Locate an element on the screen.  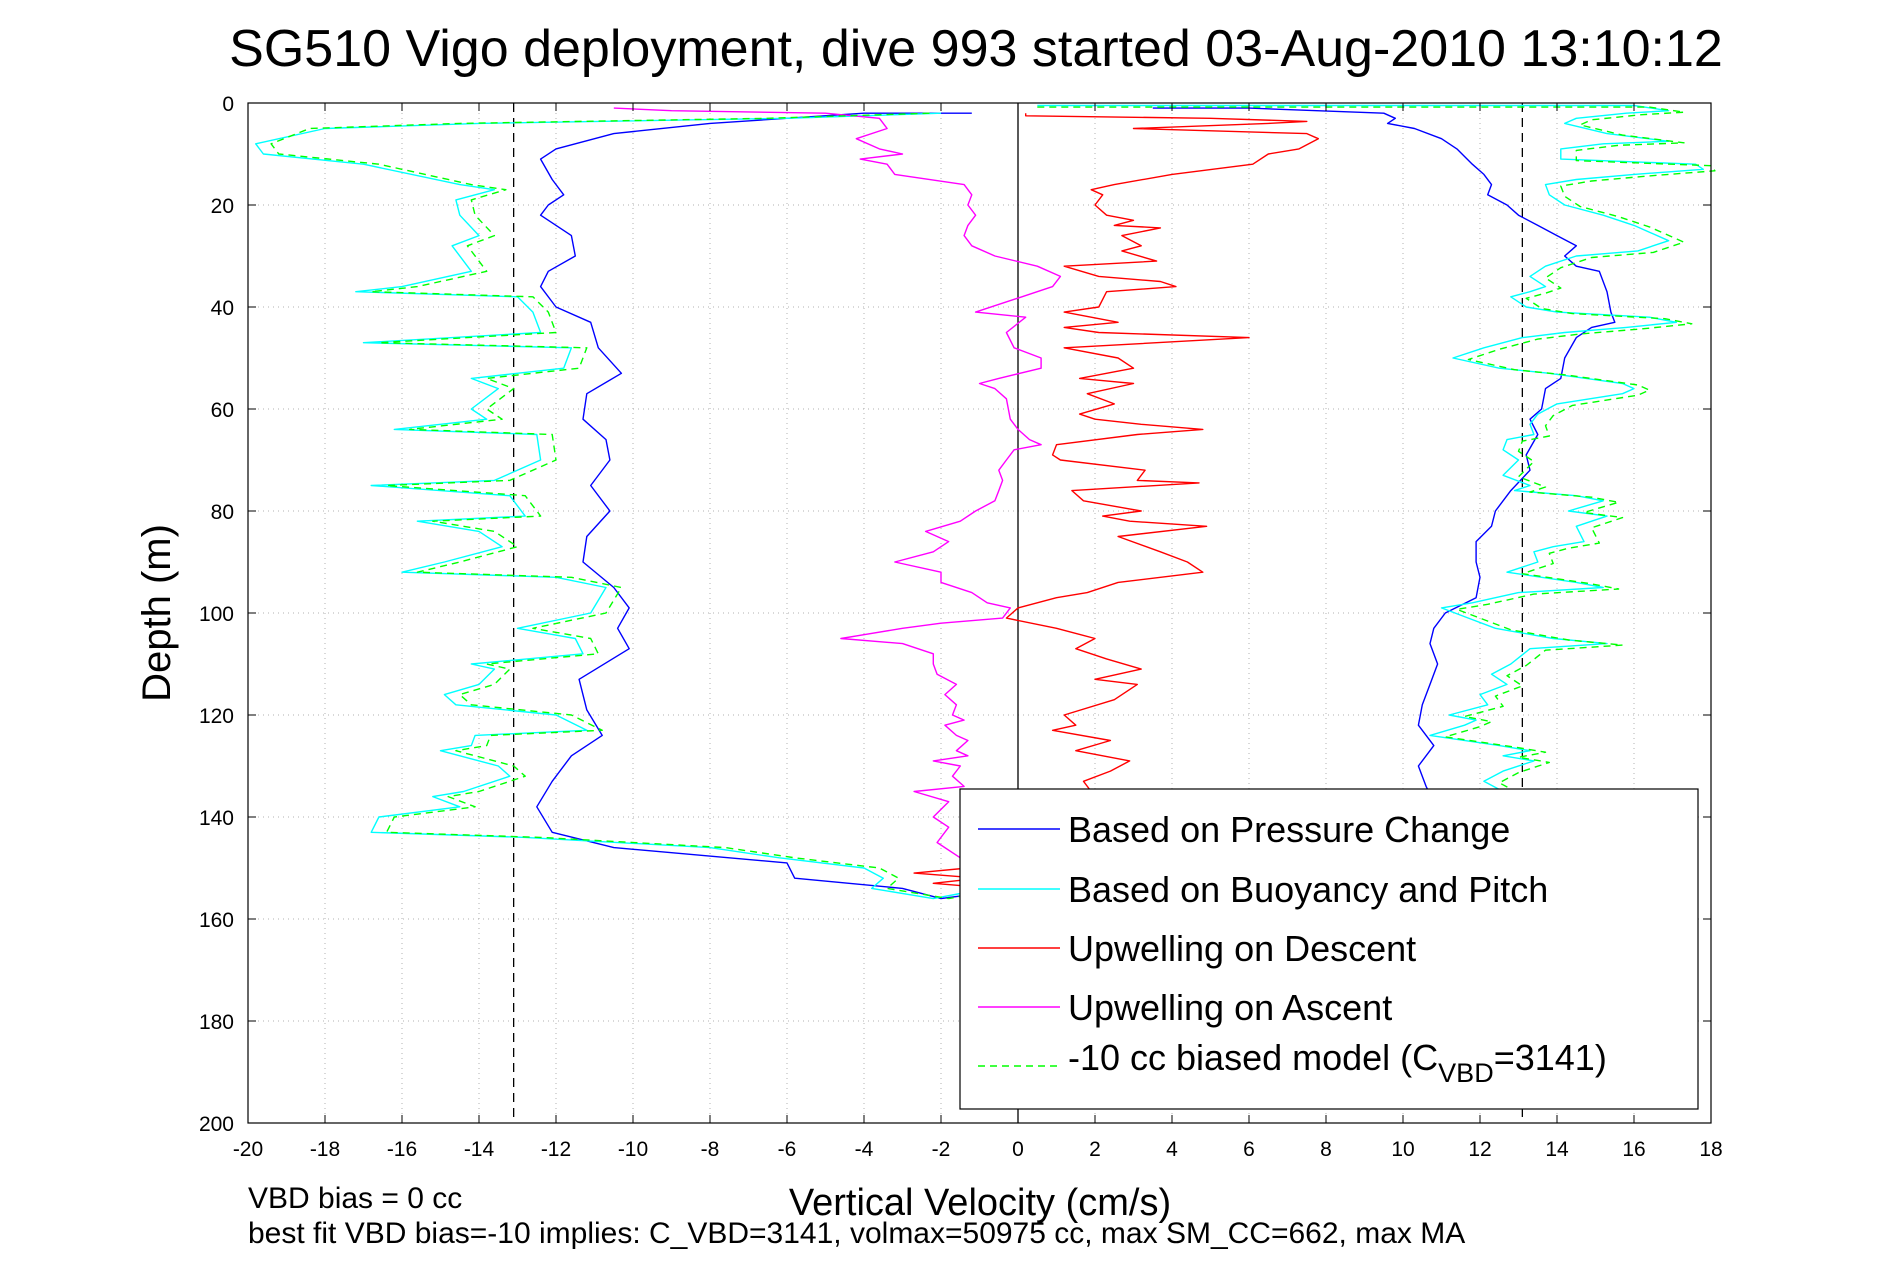
y-tick-label: 100 is located at coordinates (216, 614).